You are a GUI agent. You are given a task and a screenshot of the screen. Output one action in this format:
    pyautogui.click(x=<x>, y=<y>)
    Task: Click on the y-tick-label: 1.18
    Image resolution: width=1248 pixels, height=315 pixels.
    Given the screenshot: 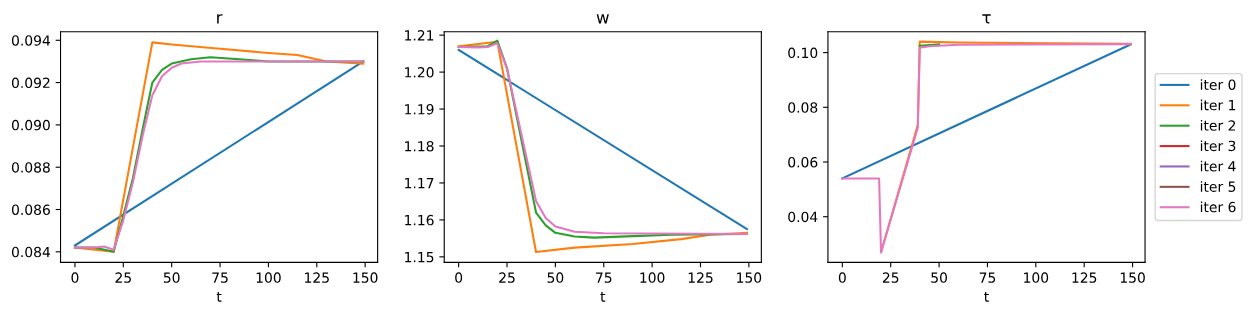 What is the action you would take?
    pyautogui.click(x=419, y=146)
    